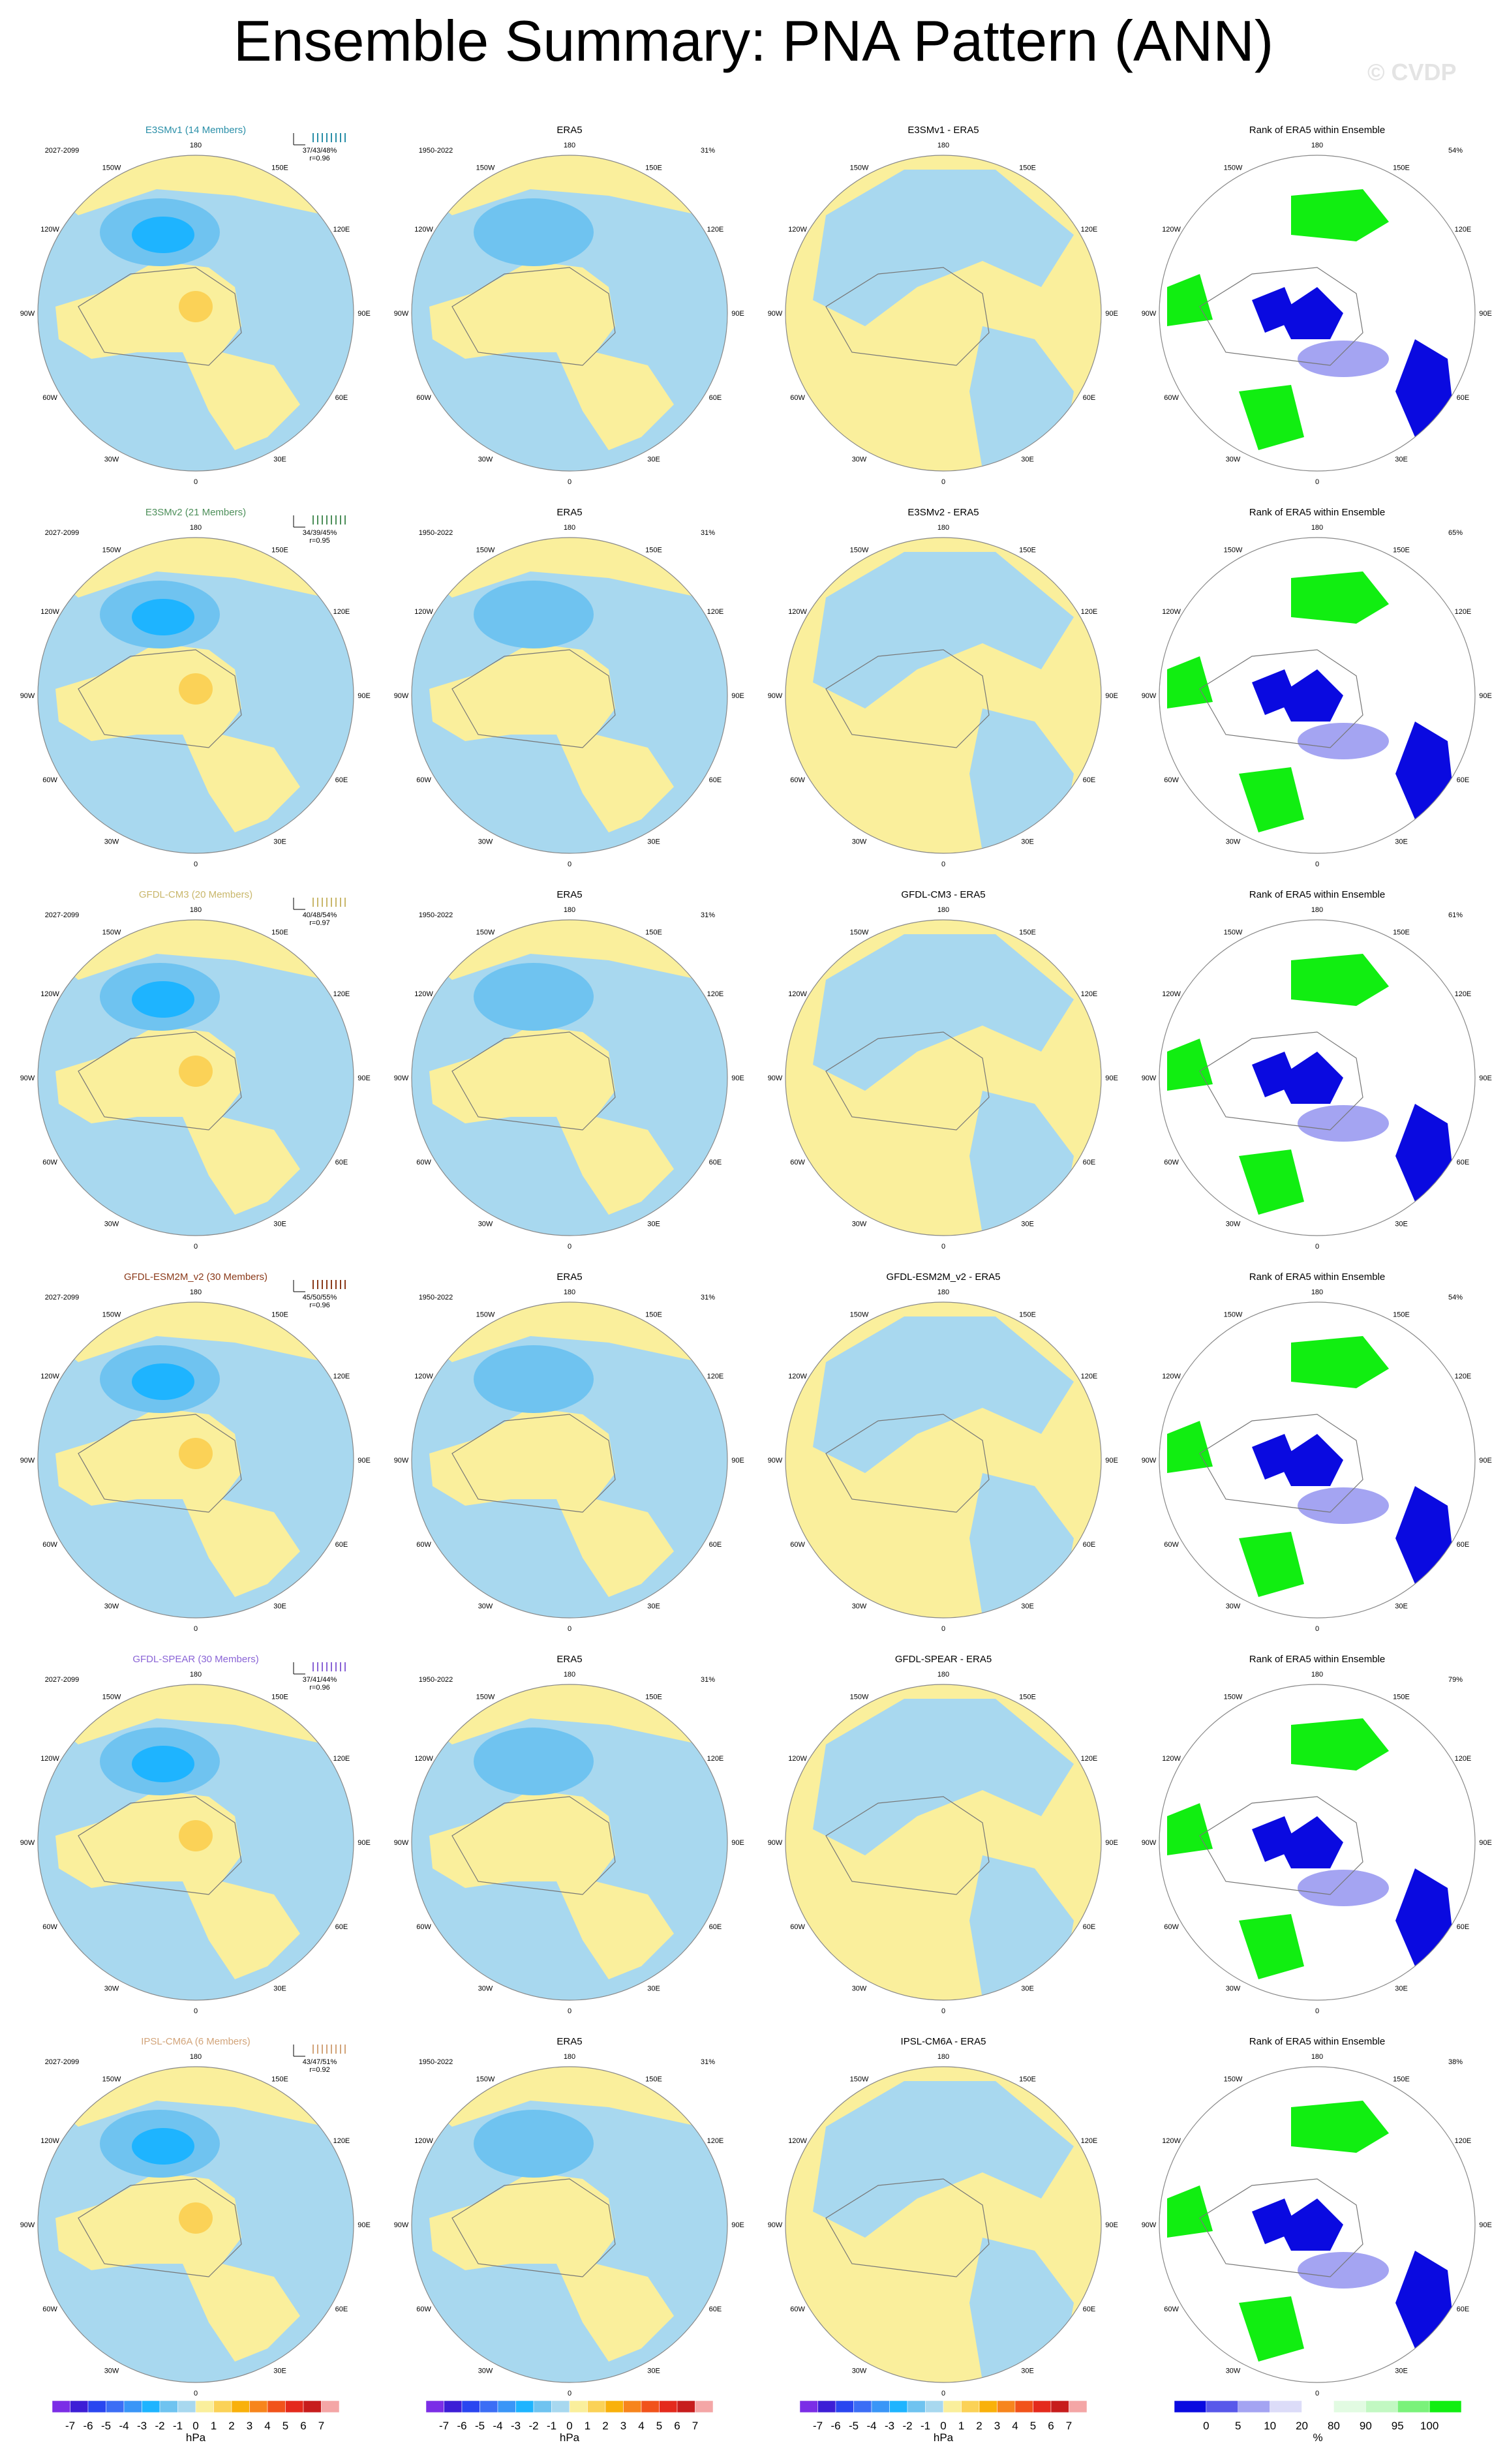 Image resolution: width=1507 pixels, height=2464 pixels. Describe the element at coordinates (1171, 1376) in the screenshot. I see `longitude-label: 120W` at that location.